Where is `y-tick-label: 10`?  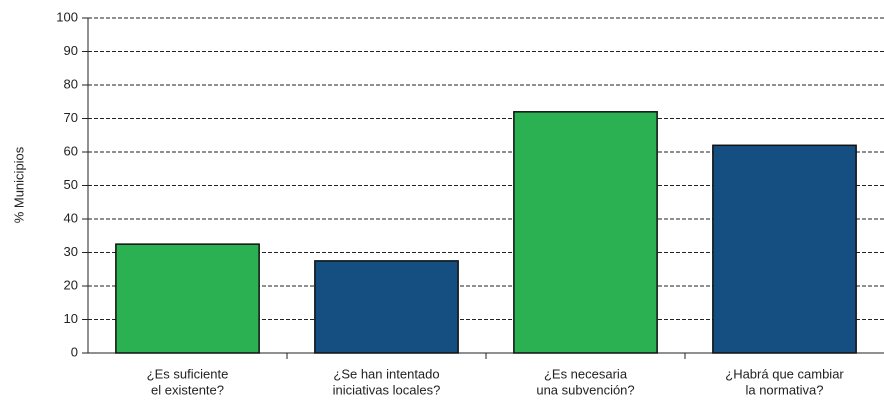 y-tick-label: 10 is located at coordinates (71, 318).